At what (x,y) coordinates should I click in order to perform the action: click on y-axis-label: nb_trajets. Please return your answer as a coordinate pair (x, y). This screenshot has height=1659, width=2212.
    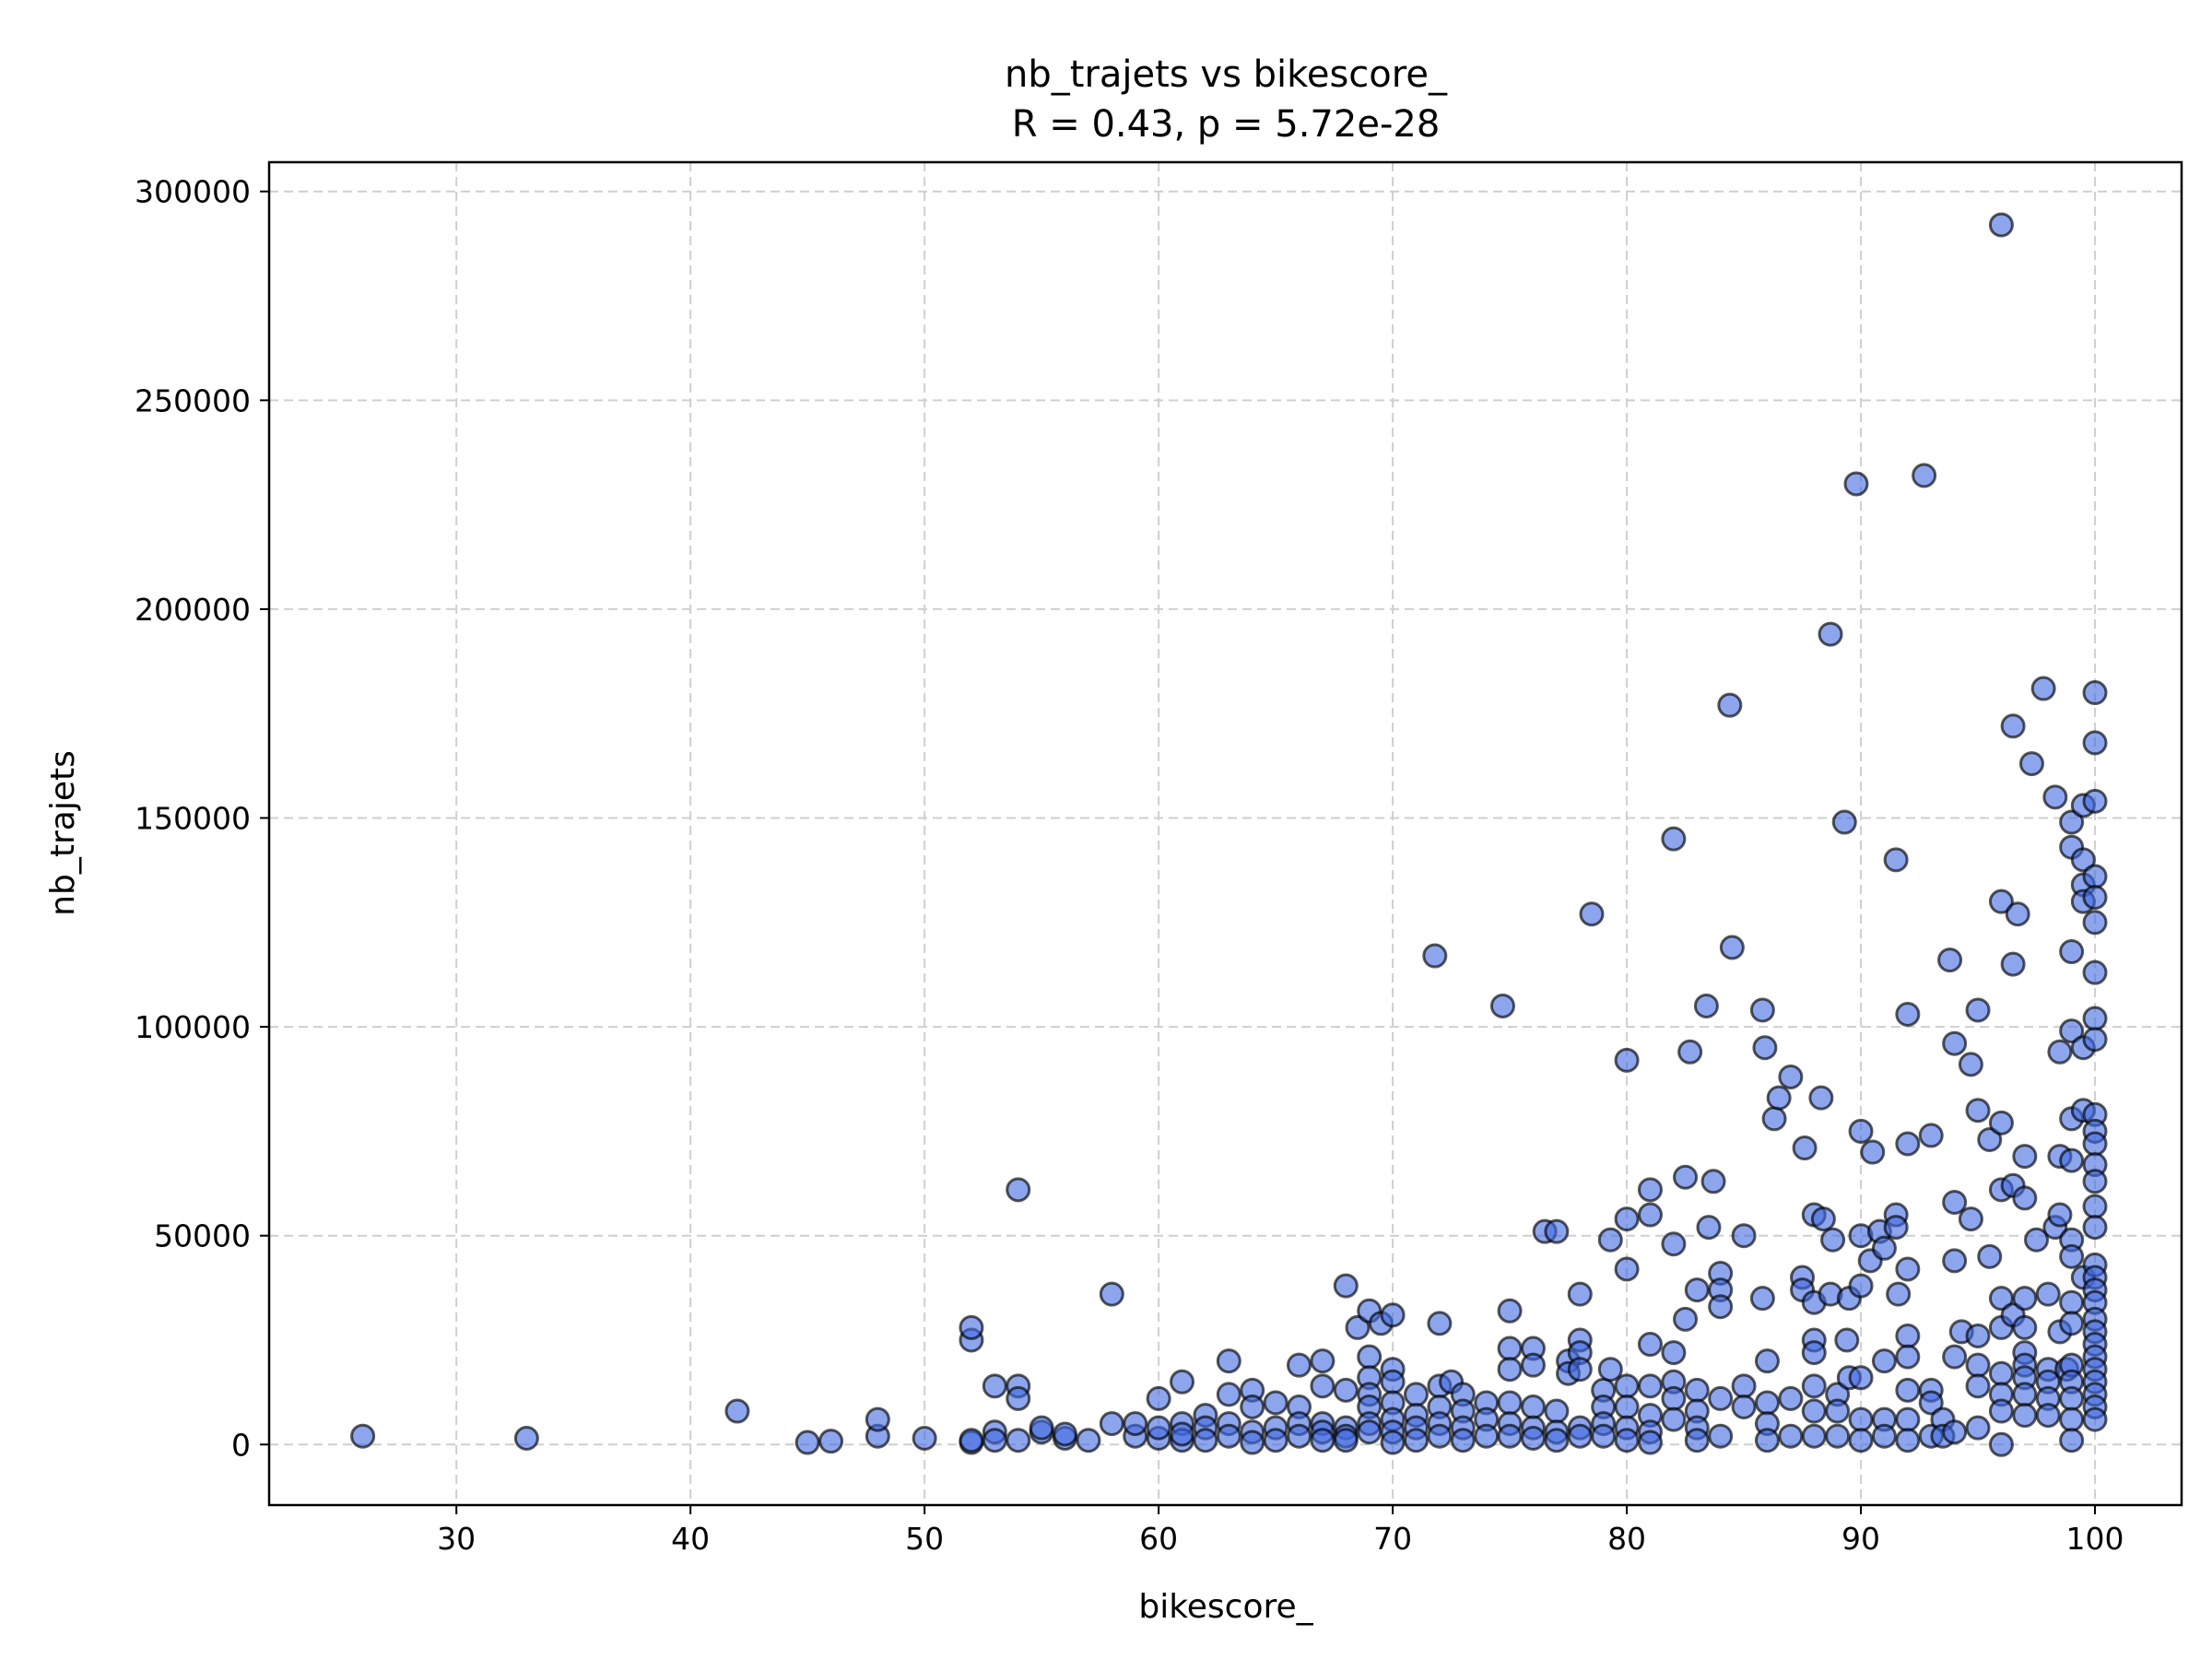
    Looking at the image, I should click on (63, 833).